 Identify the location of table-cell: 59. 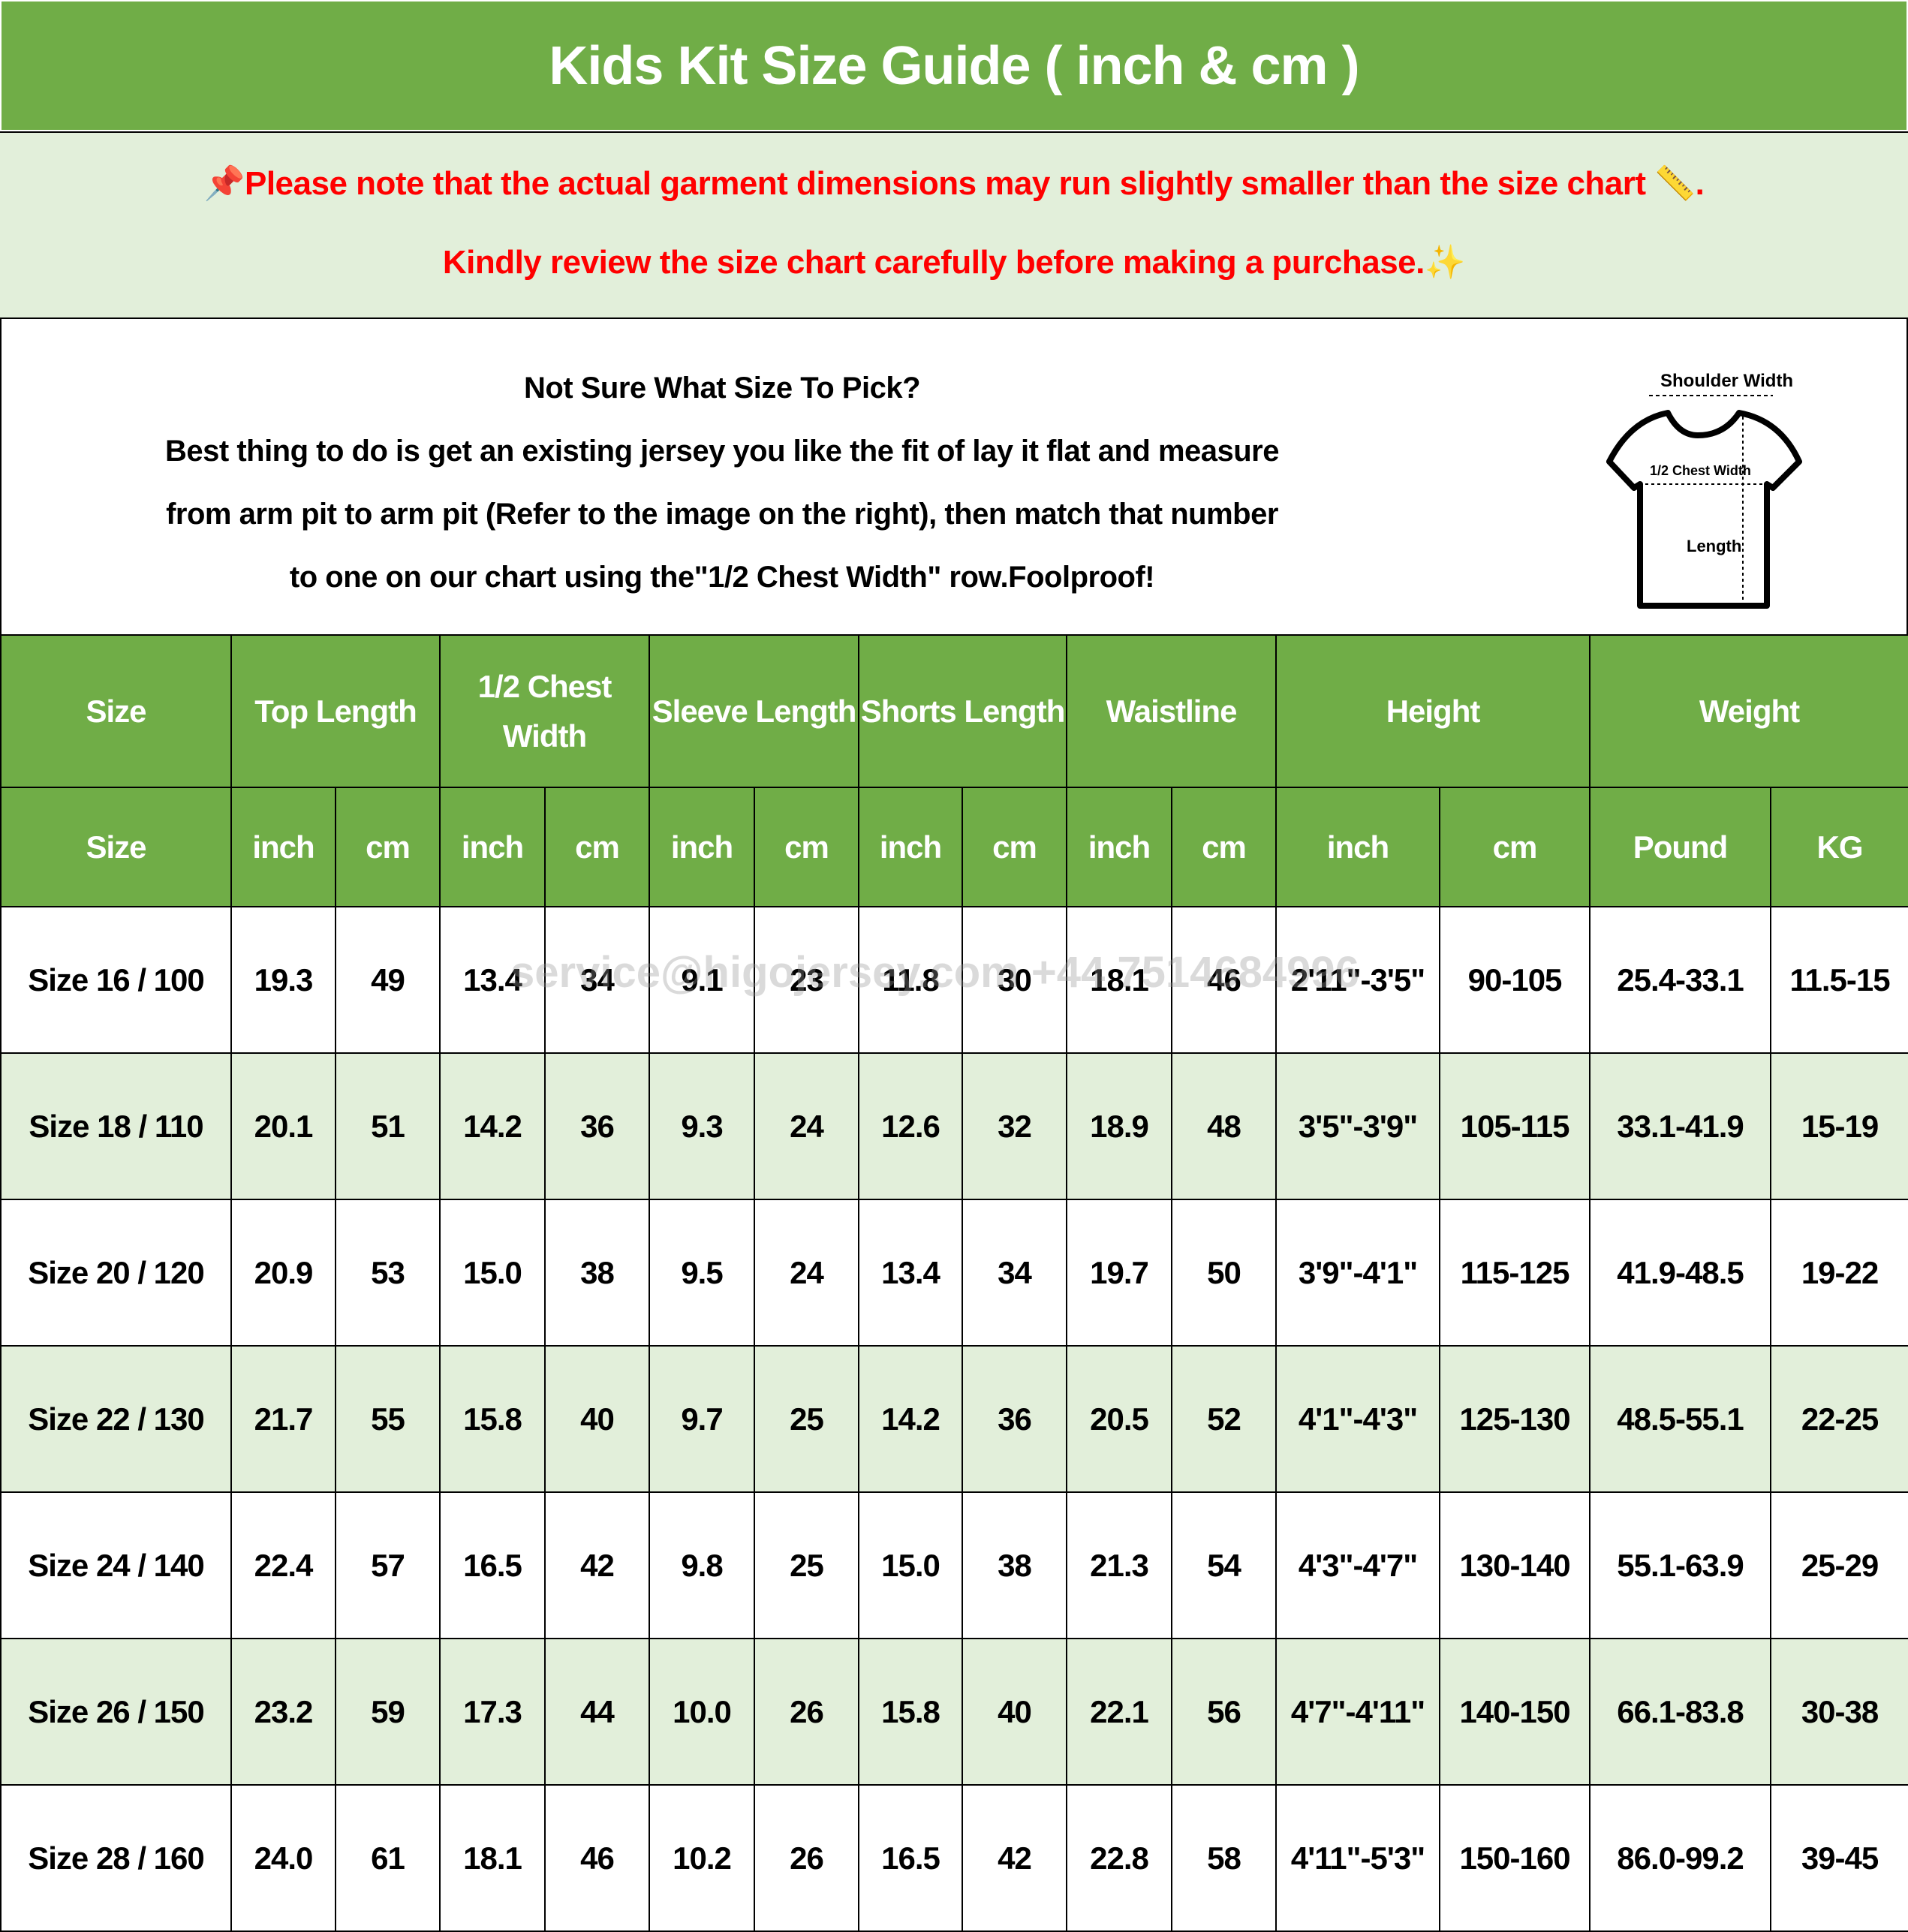
(387, 1712).